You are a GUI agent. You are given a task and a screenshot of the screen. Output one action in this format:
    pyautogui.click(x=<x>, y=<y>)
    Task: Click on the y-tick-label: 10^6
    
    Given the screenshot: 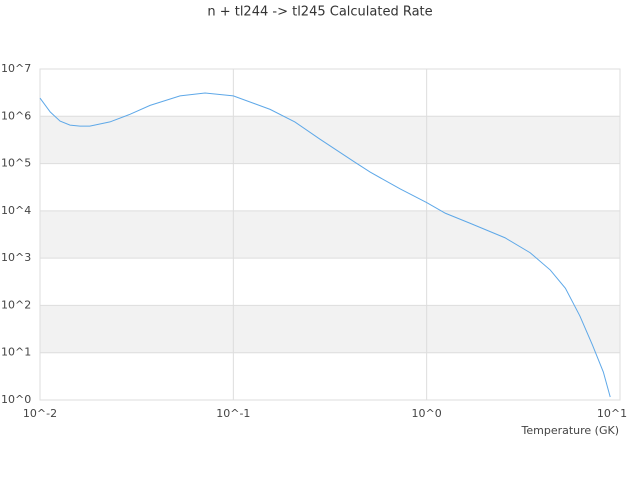 What is the action you would take?
    pyautogui.click(x=16, y=115)
    